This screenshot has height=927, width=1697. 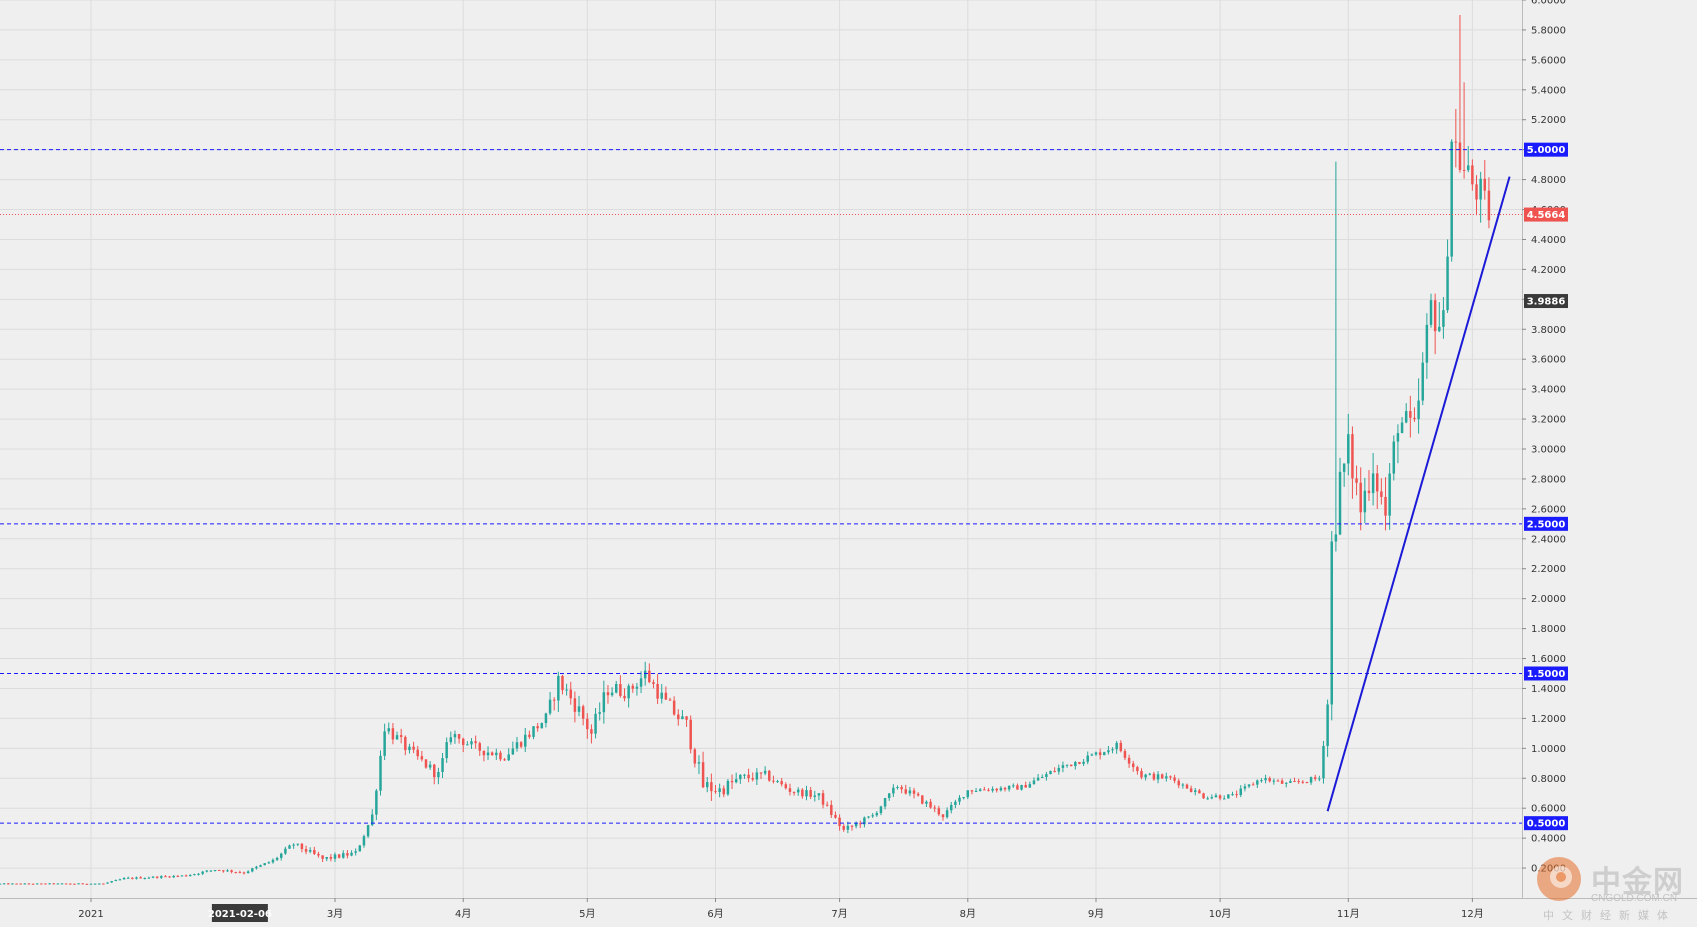 I want to click on y-tick-label: 3.8000, so click(x=1548, y=330).